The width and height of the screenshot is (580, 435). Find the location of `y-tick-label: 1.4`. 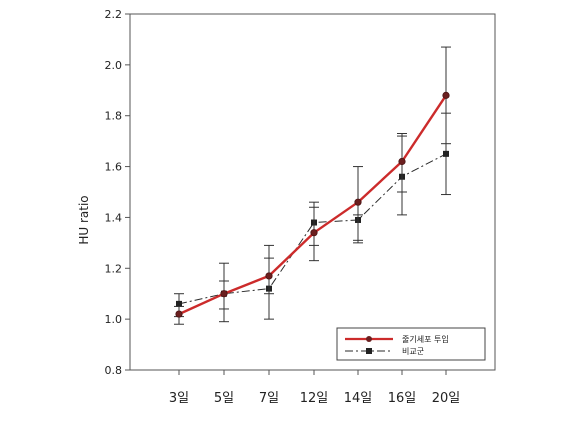

y-tick-label: 1.4 is located at coordinates (114, 217).